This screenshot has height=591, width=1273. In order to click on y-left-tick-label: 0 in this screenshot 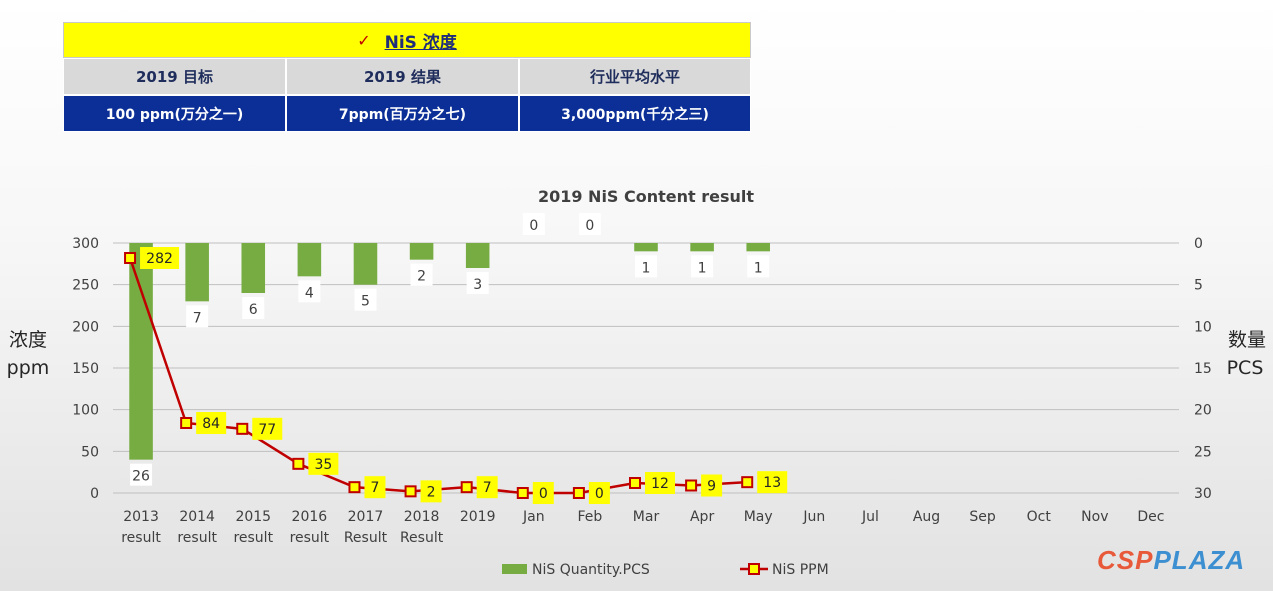, I will do `click(94, 494)`.